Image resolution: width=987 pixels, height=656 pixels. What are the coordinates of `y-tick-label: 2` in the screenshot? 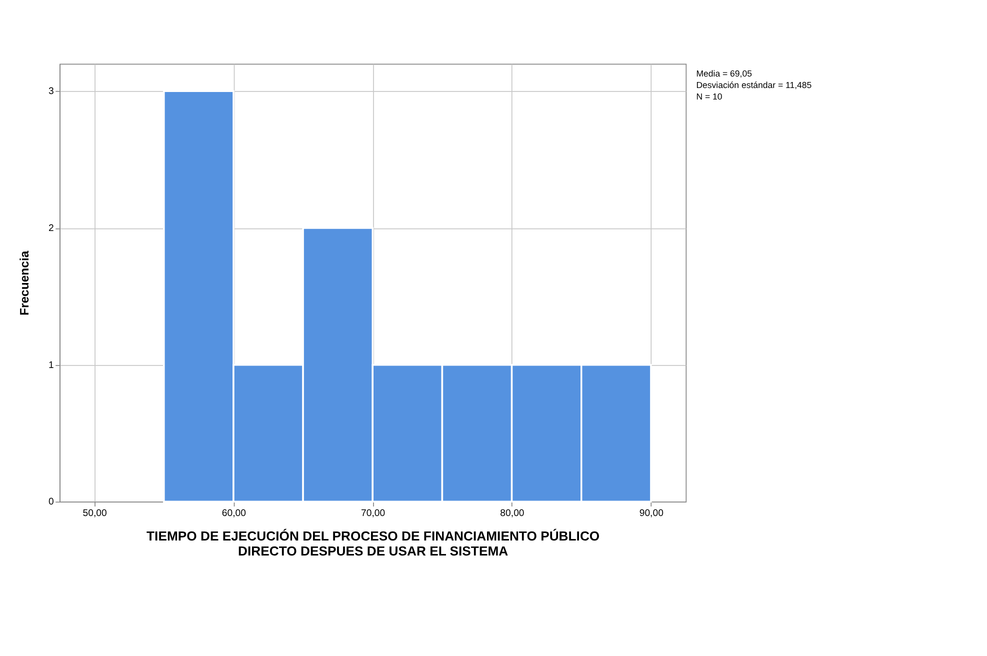 It's located at (51, 228).